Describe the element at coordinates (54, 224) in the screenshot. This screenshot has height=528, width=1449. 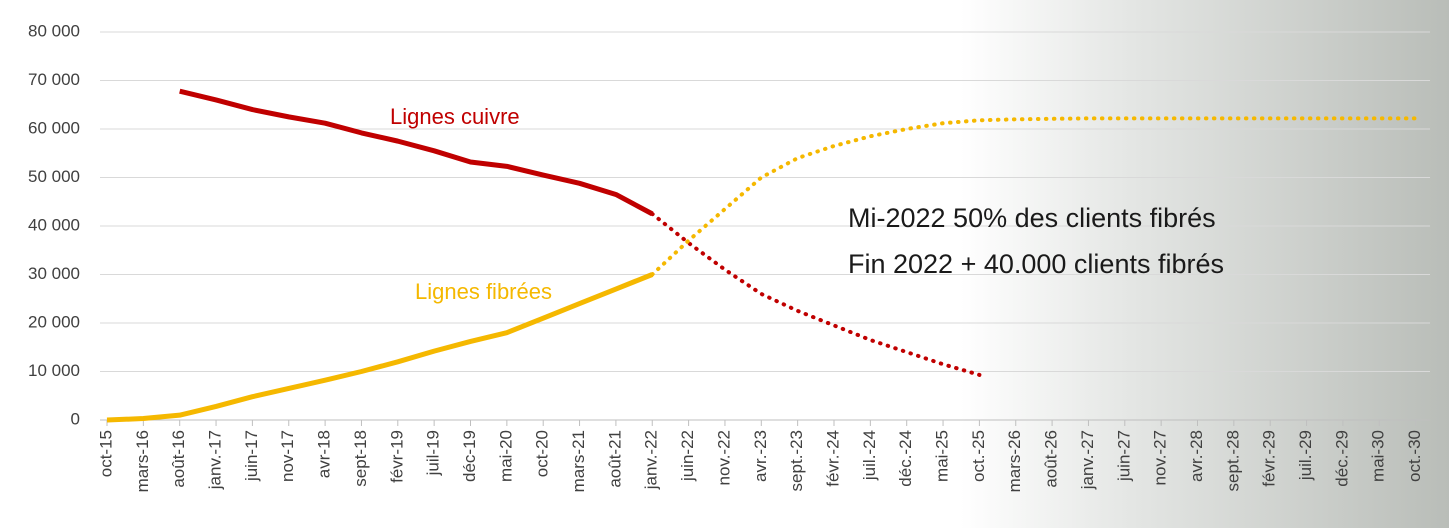
I see `y-tick-label: 40 000` at that location.